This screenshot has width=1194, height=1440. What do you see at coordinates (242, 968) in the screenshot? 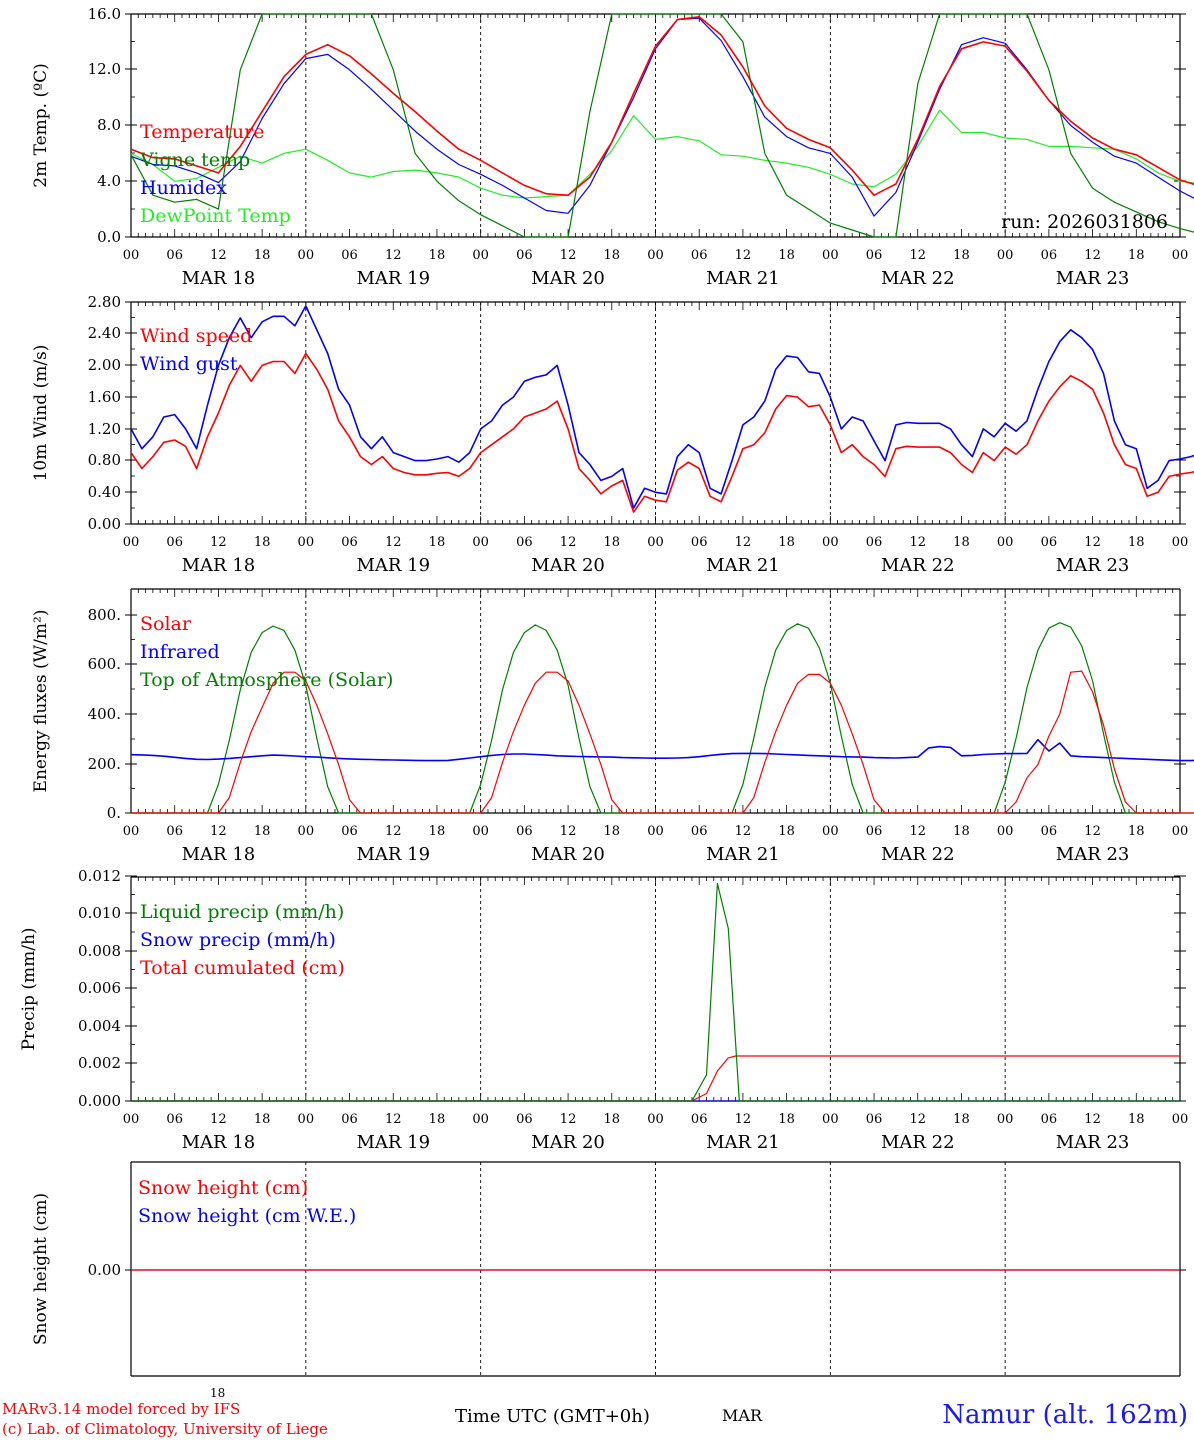
I see `legend-entry: Total cumulated (cm)` at bounding box center [242, 968].